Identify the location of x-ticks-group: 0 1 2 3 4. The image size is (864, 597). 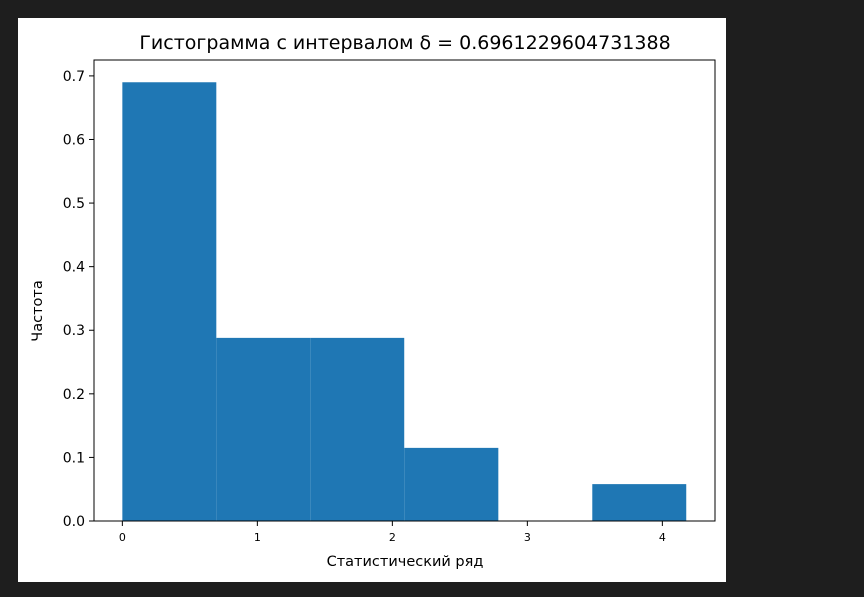
(392, 532).